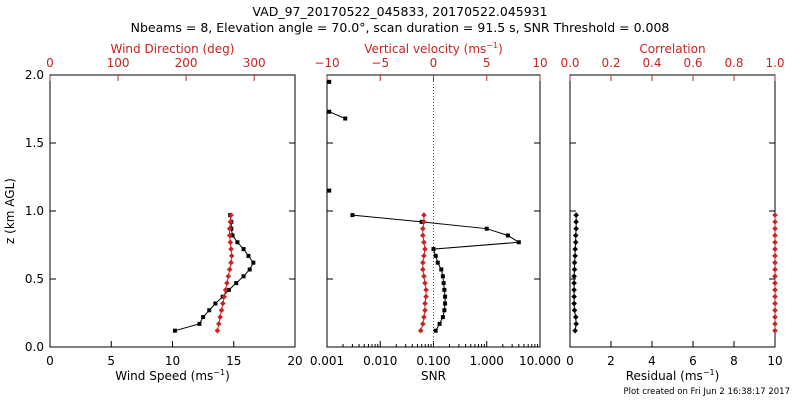 The width and height of the screenshot is (800, 400). Describe the element at coordinates (693, 361) in the screenshot. I see `bottom-tick-label: 6` at that location.